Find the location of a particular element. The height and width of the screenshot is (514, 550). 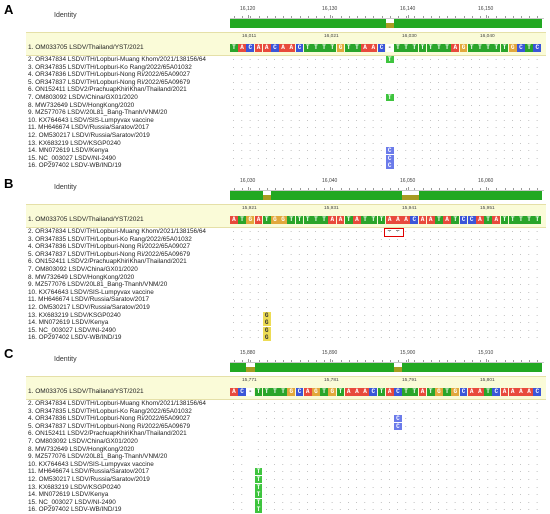

sequence-name: 12. OM530217 LSDV/Russia/Saratov/2019 is located at coordinates (89, 135).